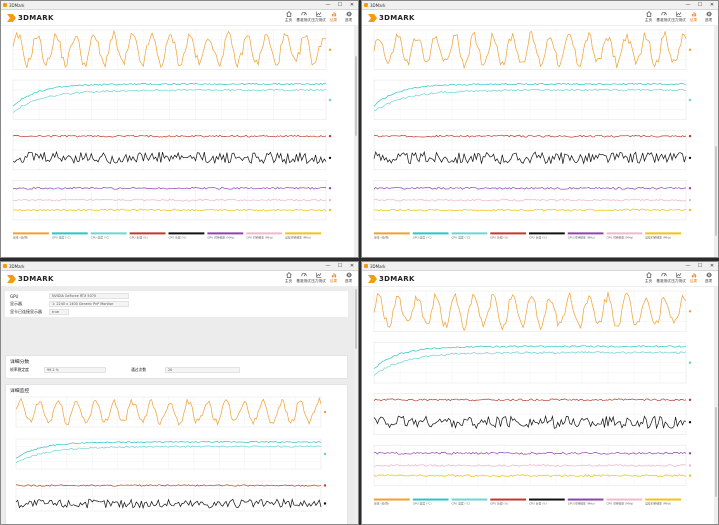 Image resolution: width=719 pixels, height=525 pixels. What do you see at coordinates (30, 278) in the screenshot?
I see `app-logo: 3DMARK` at bounding box center [30, 278].